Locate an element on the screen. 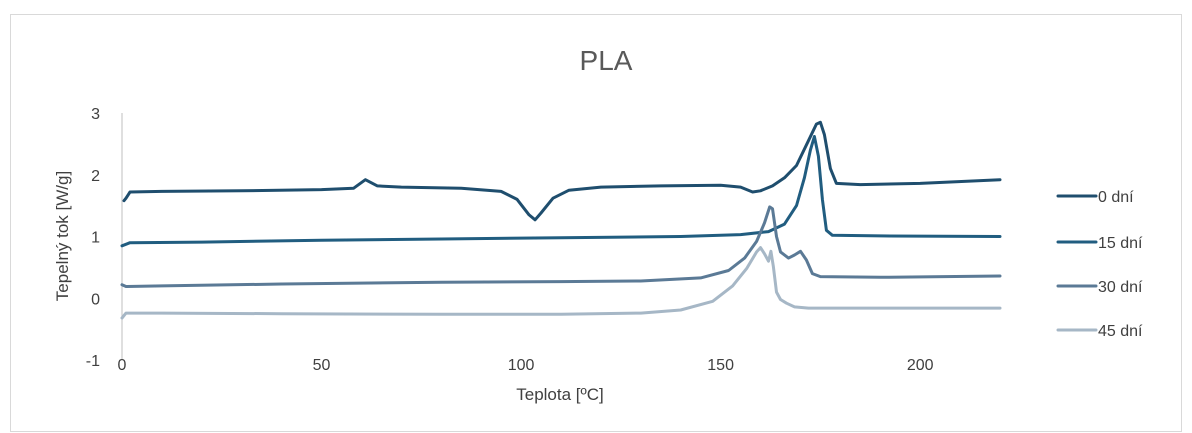 This screenshot has width=1192, height=433. x-axis: 0 50 100 150 200 is located at coordinates (526, 365).